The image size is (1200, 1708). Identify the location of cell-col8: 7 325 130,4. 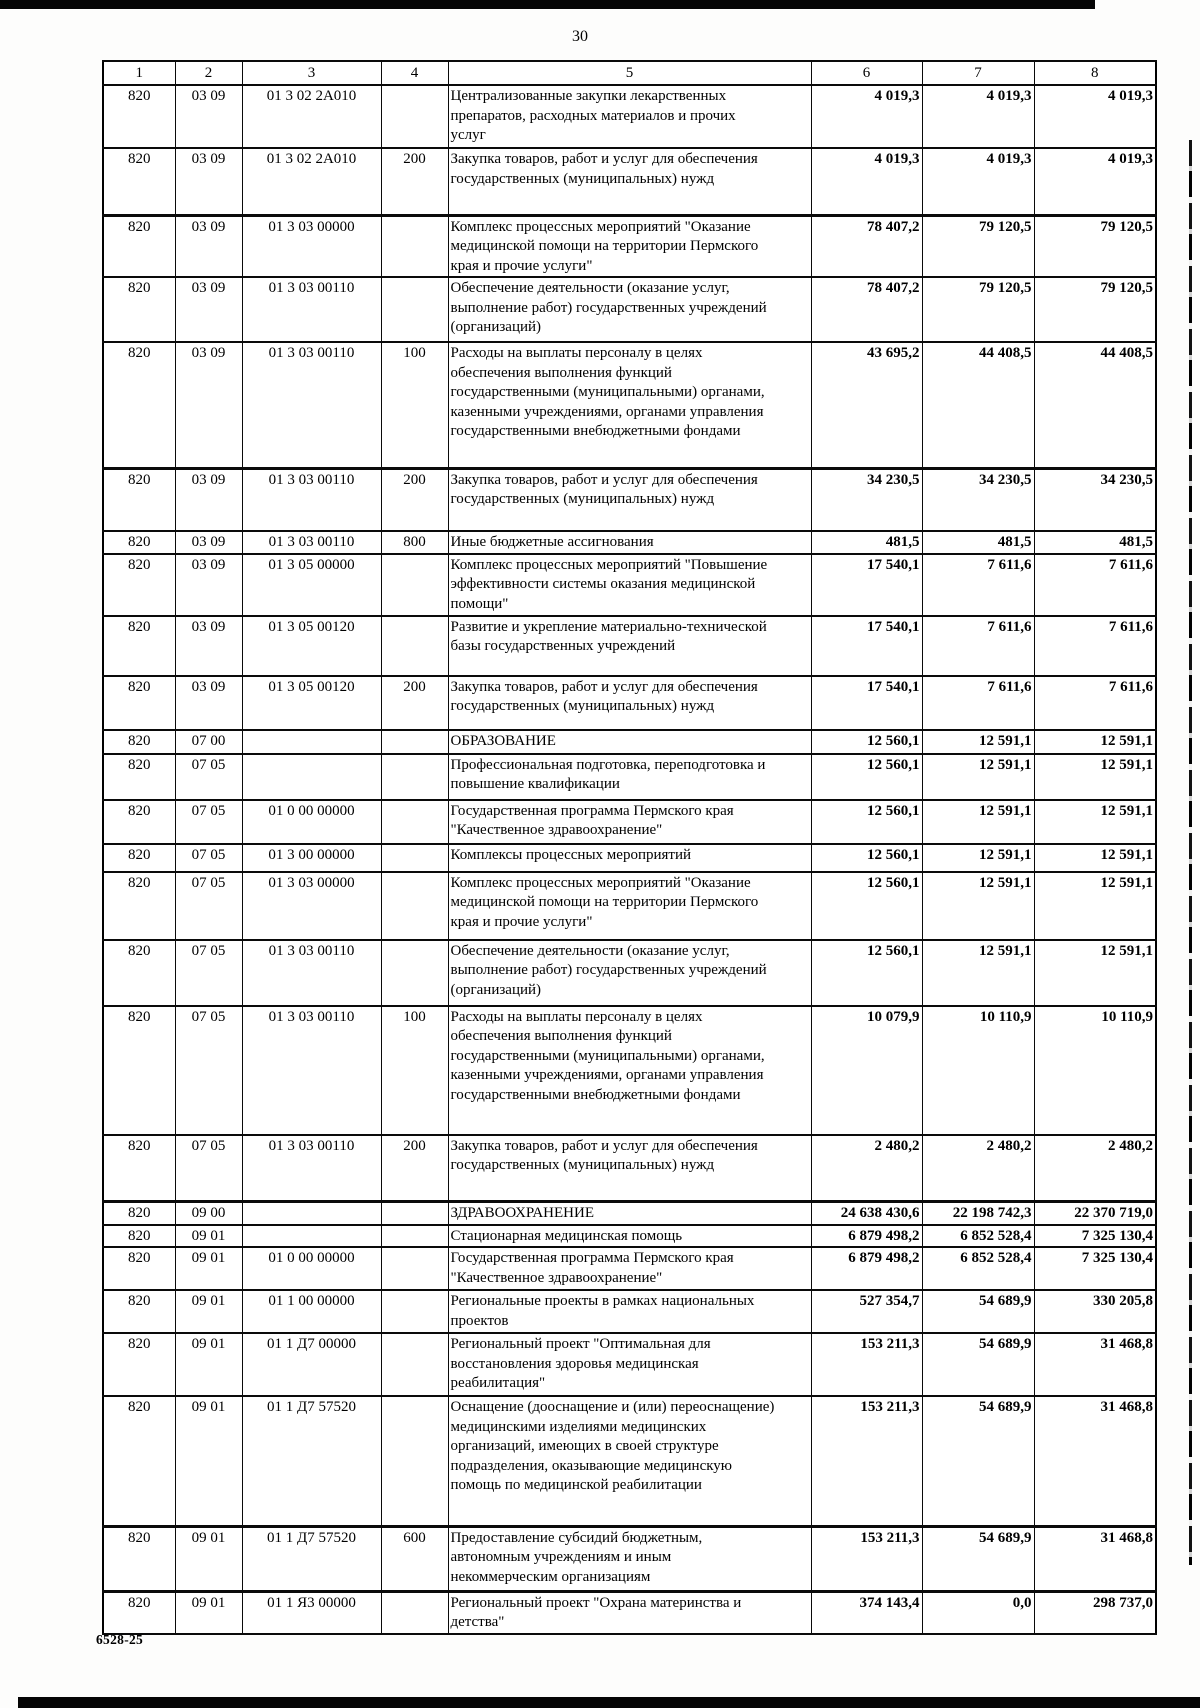
(1095, 1268).